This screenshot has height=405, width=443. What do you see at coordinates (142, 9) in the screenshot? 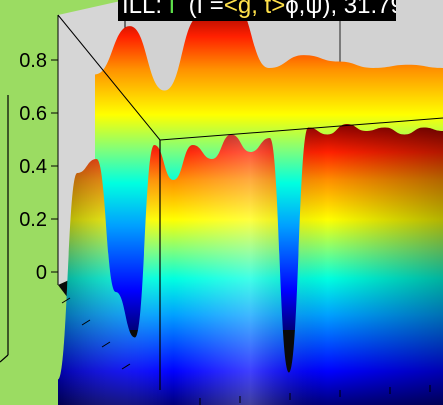
I see `title-part-1: ILL:` at bounding box center [142, 9].